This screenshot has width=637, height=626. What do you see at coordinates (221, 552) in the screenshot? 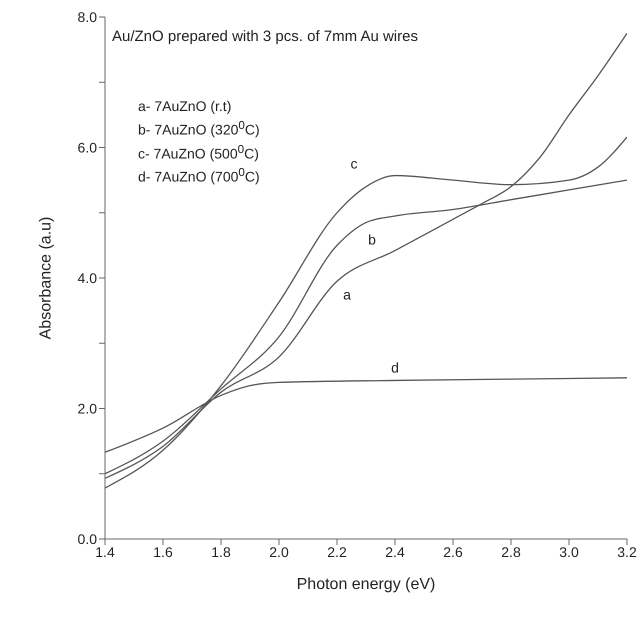
I see `x-tick-label: 1.8` at bounding box center [221, 552].